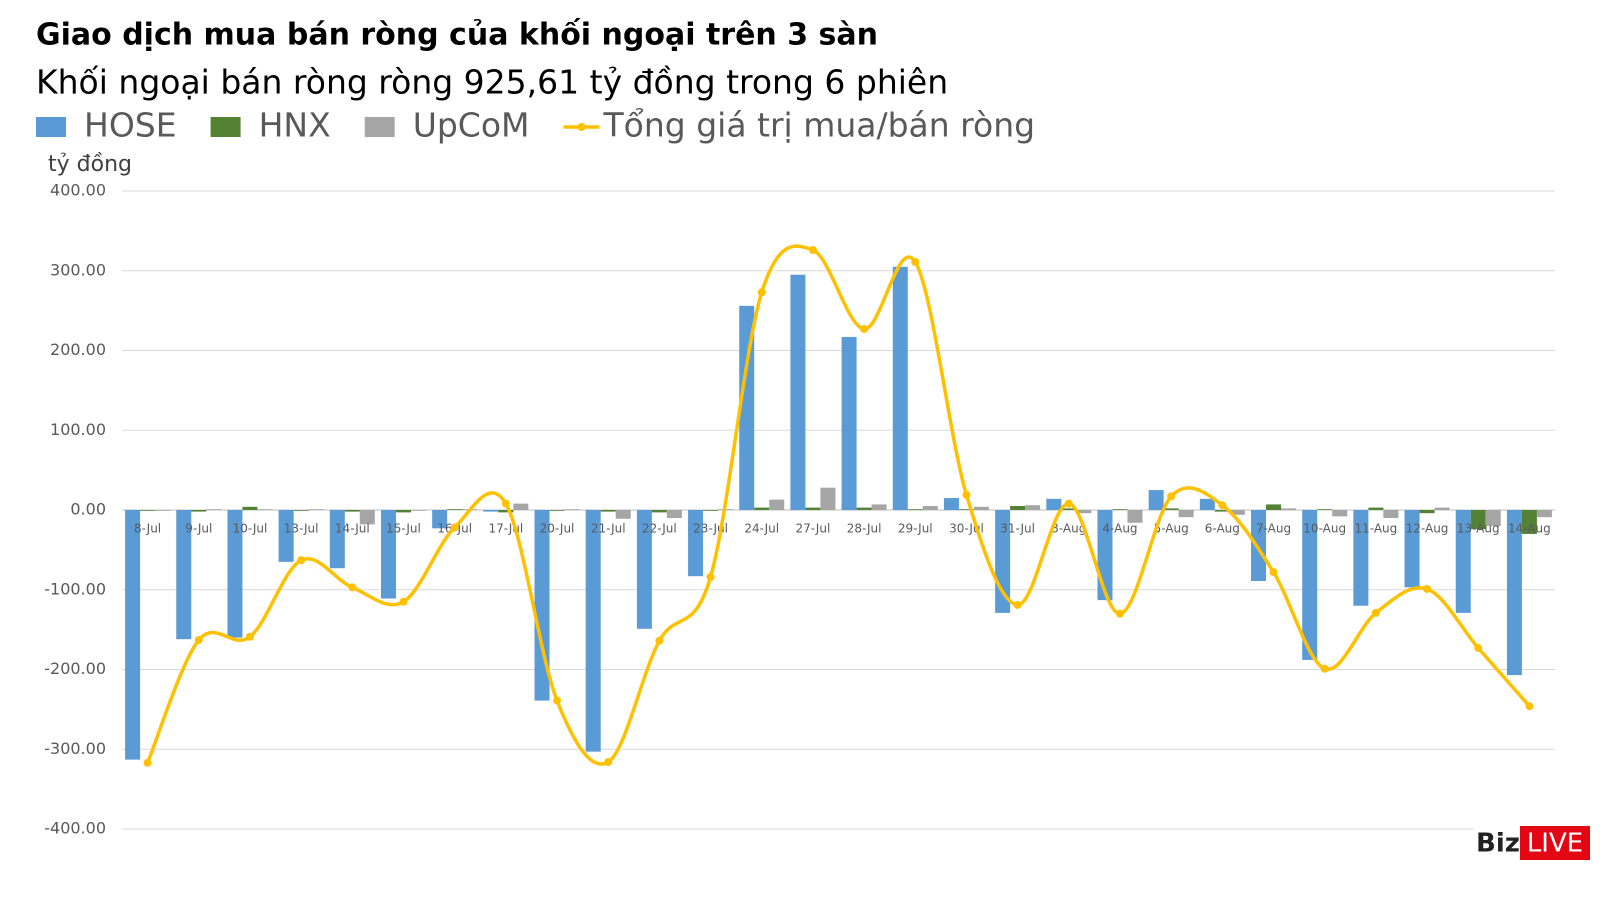 This screenshot has width=1609, height=900. What do you see at coordinates (535, 125) in the screenshot?
I see `legend: HOSE HNX UpCoM Tổng giá trị mua/bán ròng` at bounding box center [535, 125].